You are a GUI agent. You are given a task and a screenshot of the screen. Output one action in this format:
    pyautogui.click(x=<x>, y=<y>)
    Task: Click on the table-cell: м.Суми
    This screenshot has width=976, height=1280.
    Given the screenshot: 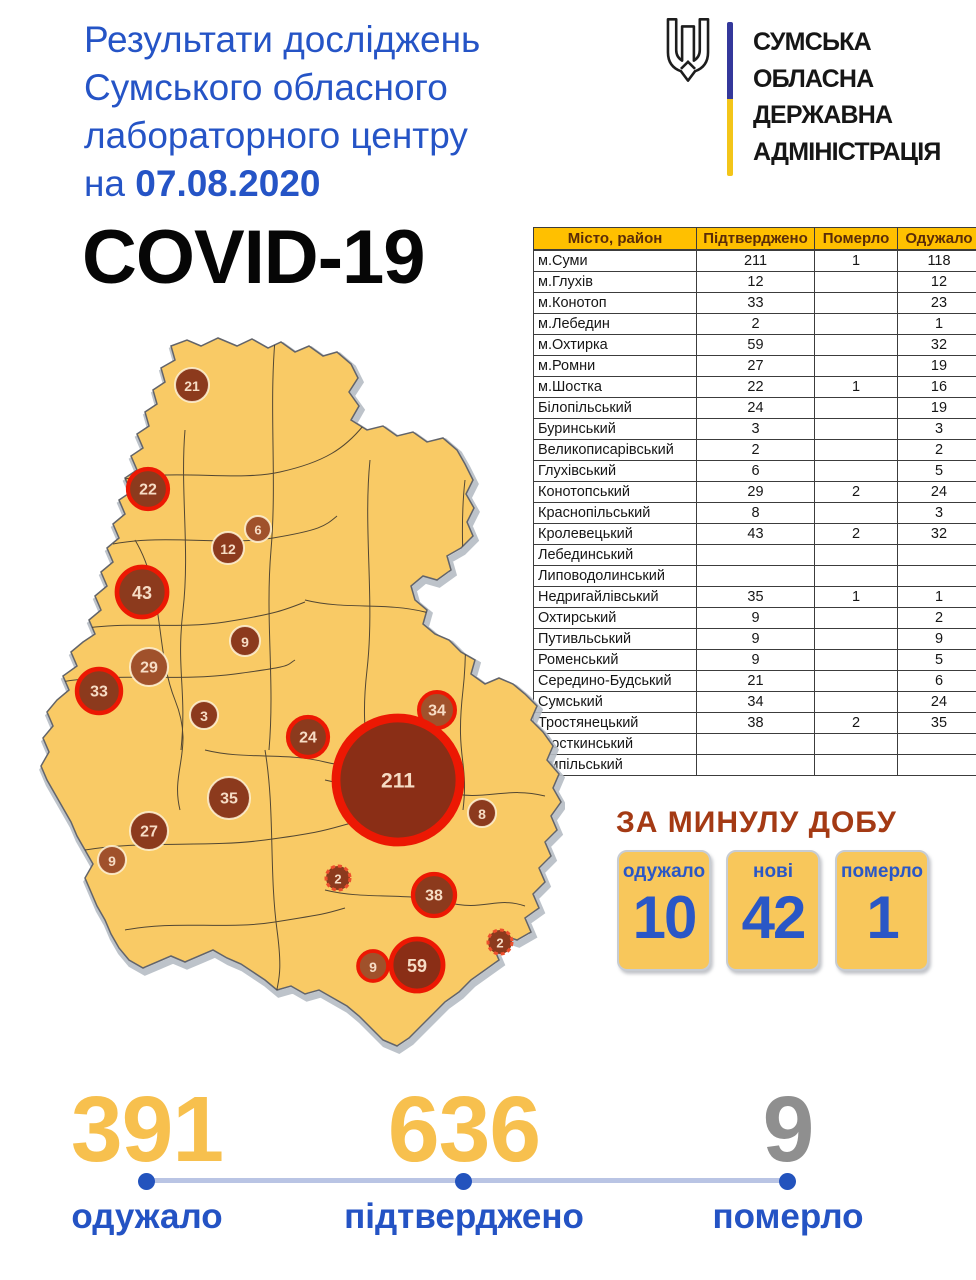 What is the action you would take?
    pyautogui.click(x=615, y=260)
    